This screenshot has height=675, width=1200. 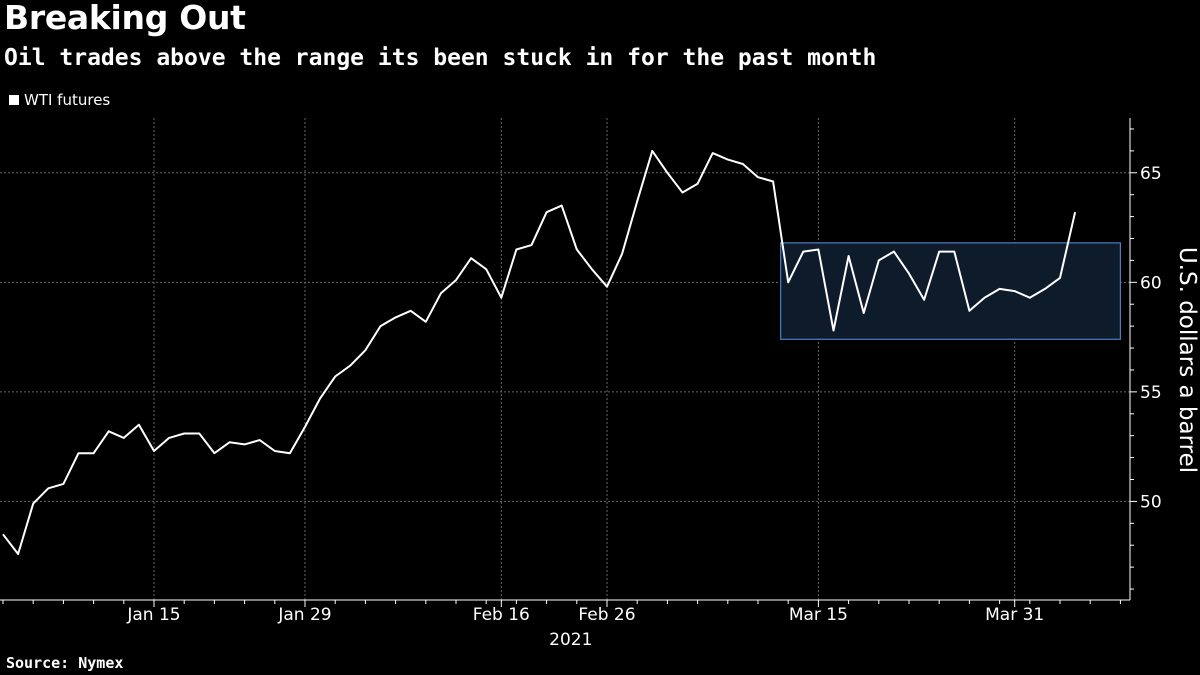 What do you see at coordinates (501, 615) in the screenshot?
I see `x-tick-label: Feb 16` at bounding box center [501, 615].